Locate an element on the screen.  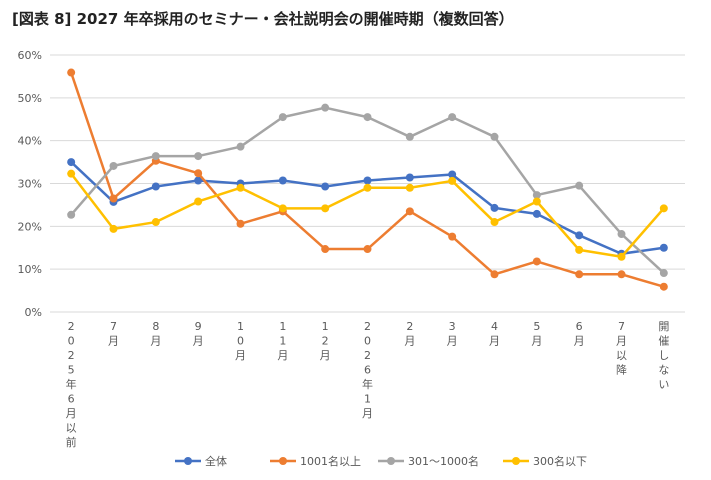
chart-title: [図表 8] 2027 年卒採用のセミナー・会社説明会の開催時期（複数回答） is located at coordinates (263, 19).